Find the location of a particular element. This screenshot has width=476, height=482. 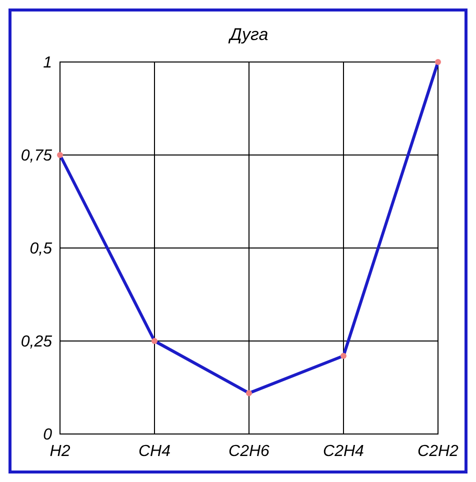

y-tick-label: 0 is located at coordinates (47, 435).